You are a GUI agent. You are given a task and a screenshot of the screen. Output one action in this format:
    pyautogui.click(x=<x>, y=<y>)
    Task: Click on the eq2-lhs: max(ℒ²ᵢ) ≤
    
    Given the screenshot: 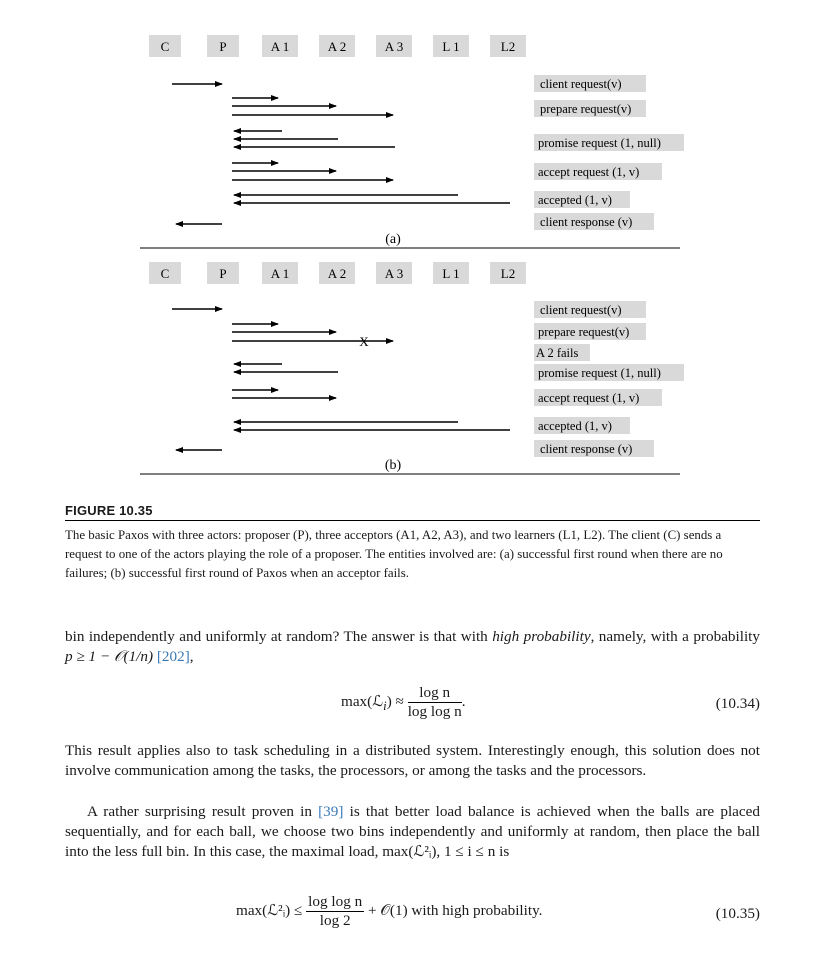 What is the action you would take?
    pyautogui.click(x=269, y=910)
    